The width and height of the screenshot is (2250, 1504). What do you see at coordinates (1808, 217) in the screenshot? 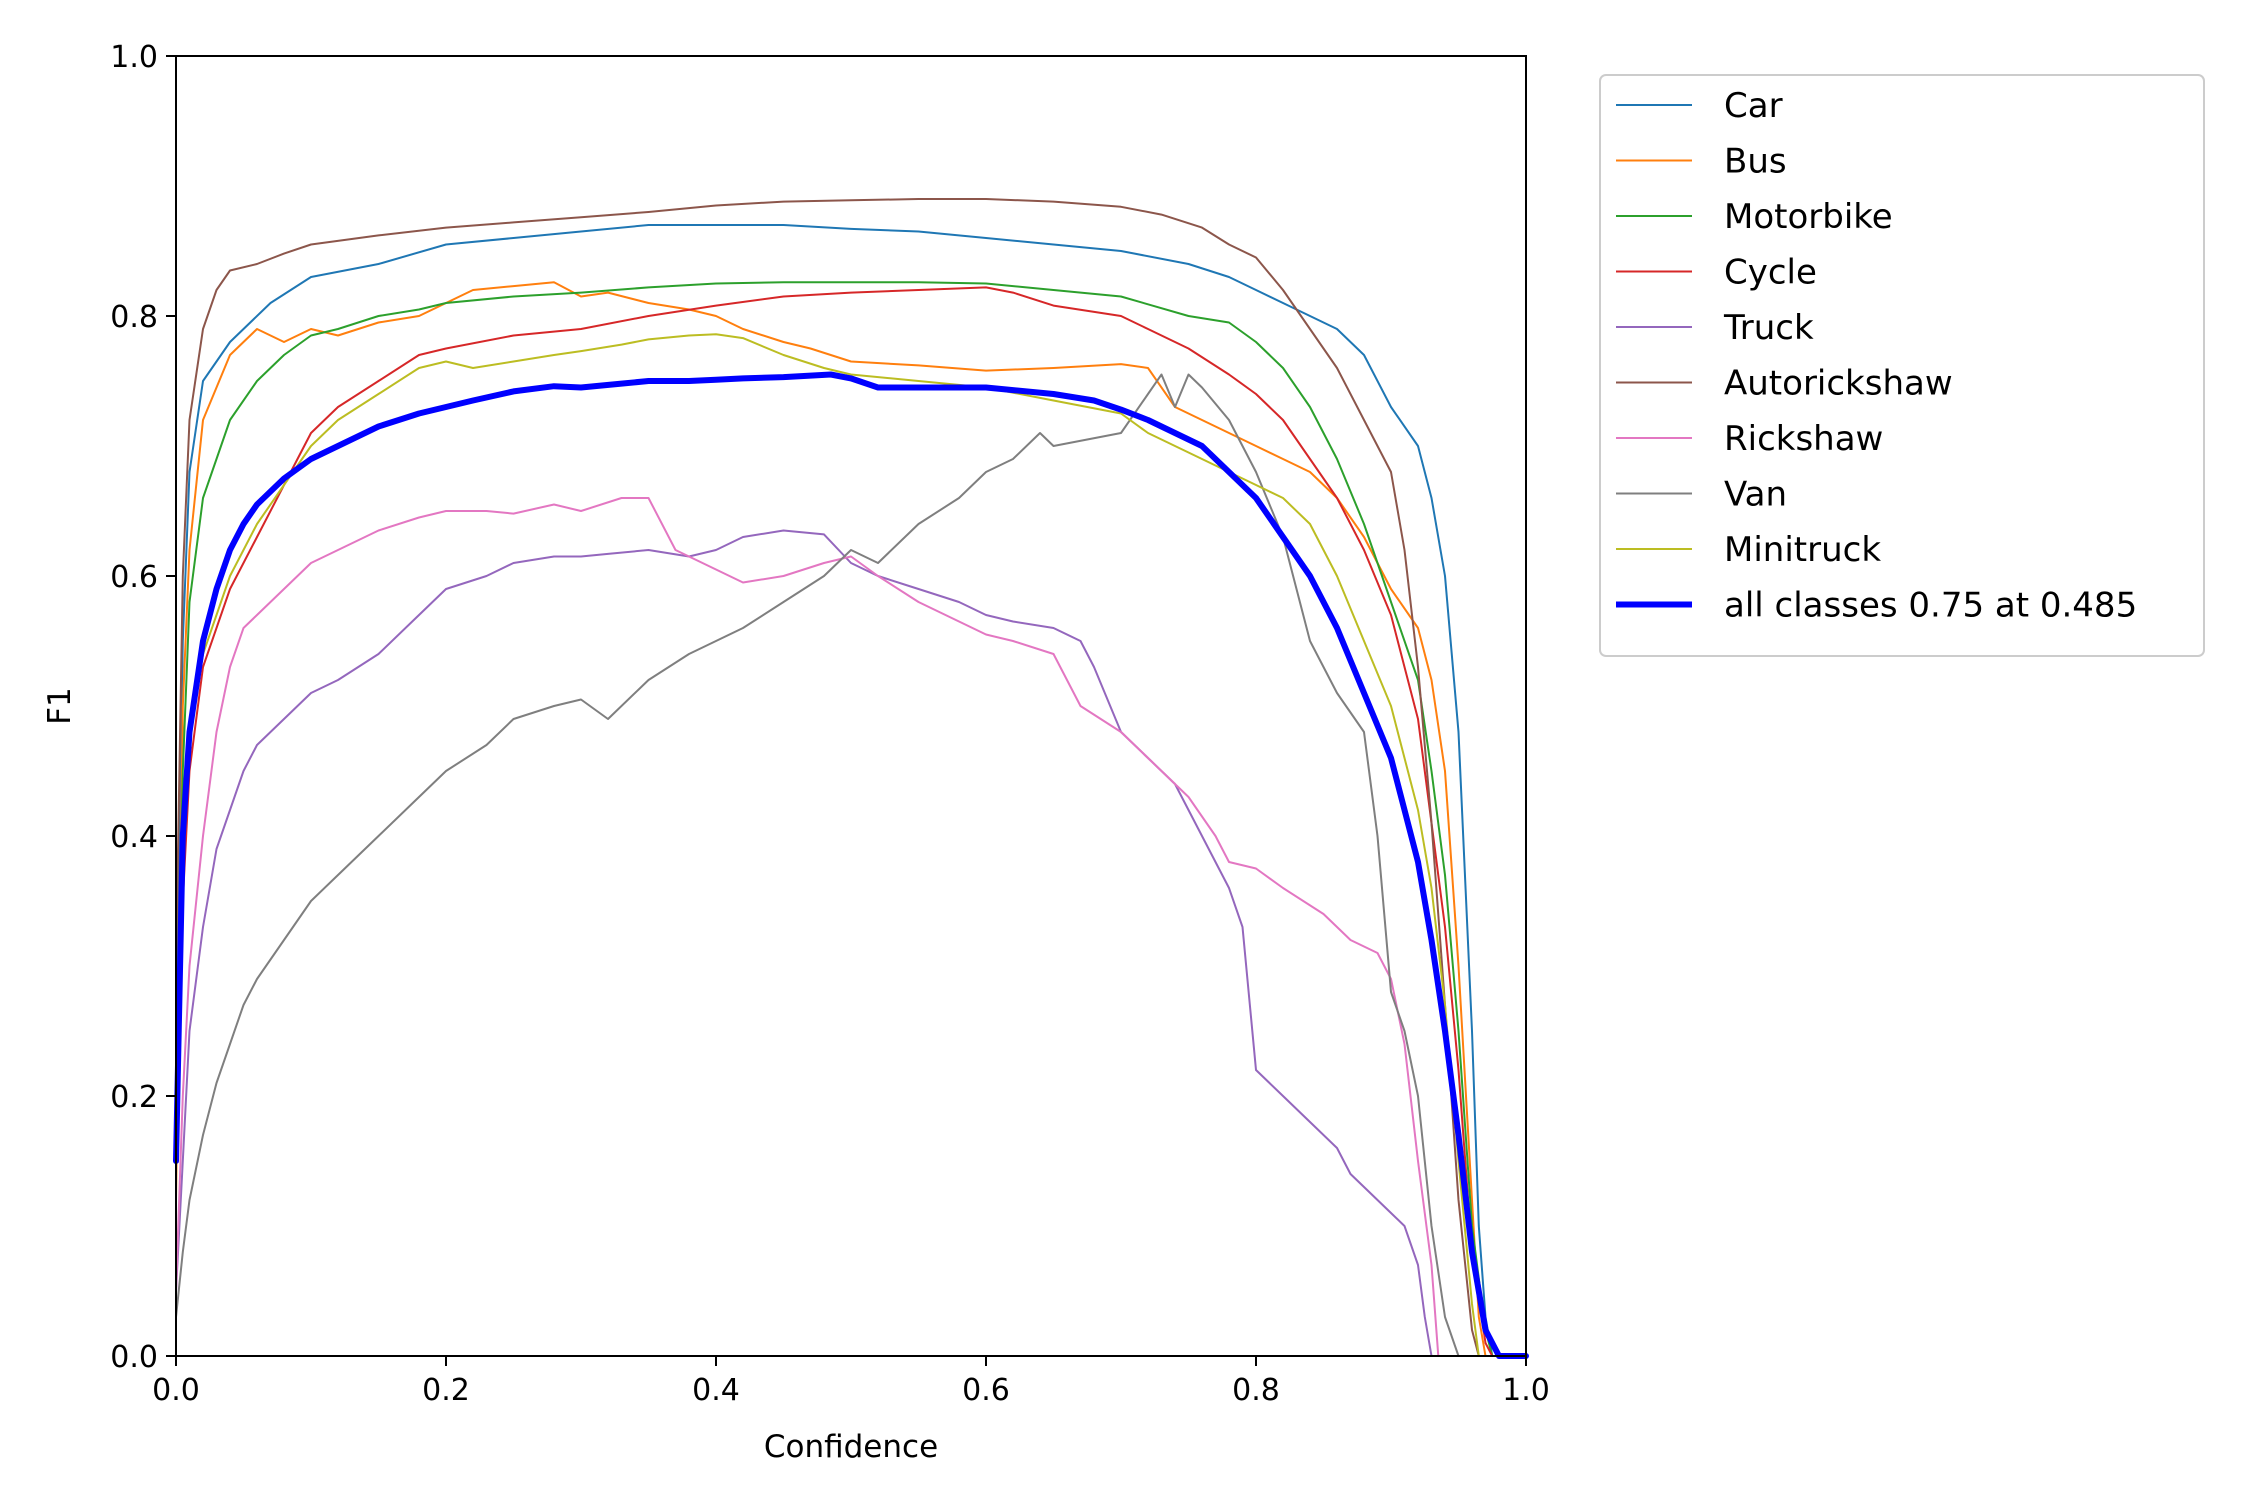
I see `legend-label-motorbike: Motorbike` at bounding box center [1808, 217].